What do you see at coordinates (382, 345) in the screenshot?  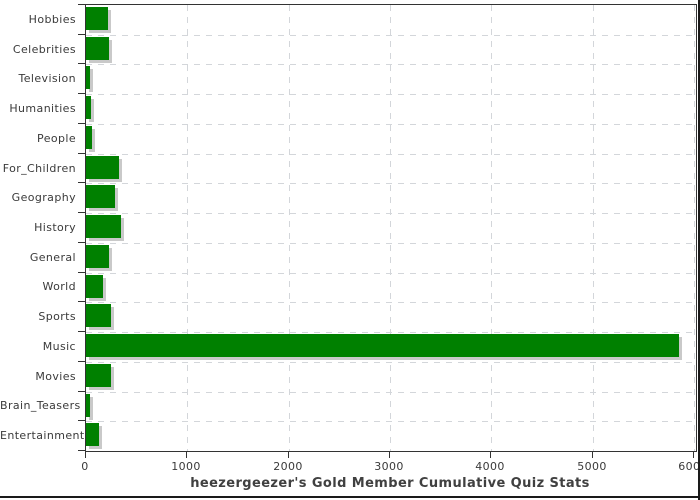 I see `bar-music` at bounding box center [382, 345].